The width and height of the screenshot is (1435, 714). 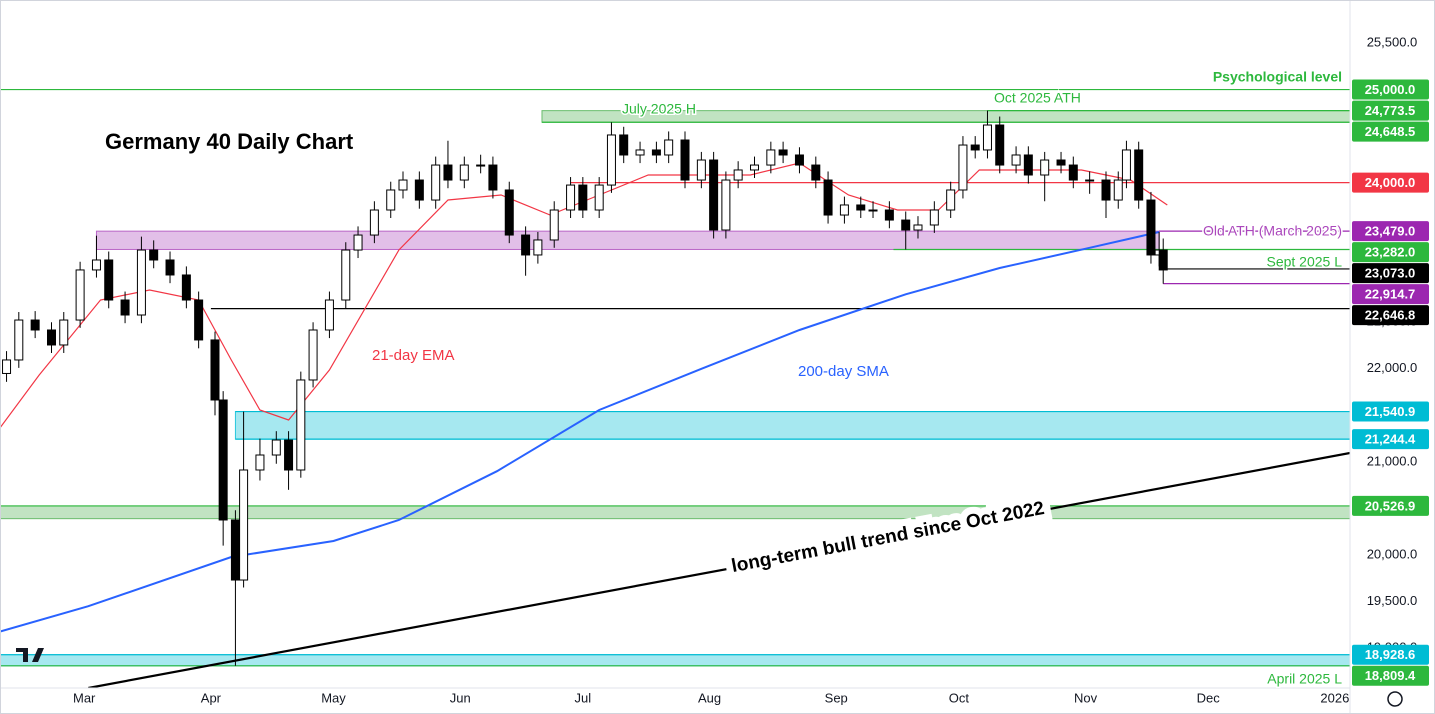 What do you see at coordinates (1390, 411) in the screenshot?
I see `price-badge-label: 21,540.9` at bounding box center [1390, 411].